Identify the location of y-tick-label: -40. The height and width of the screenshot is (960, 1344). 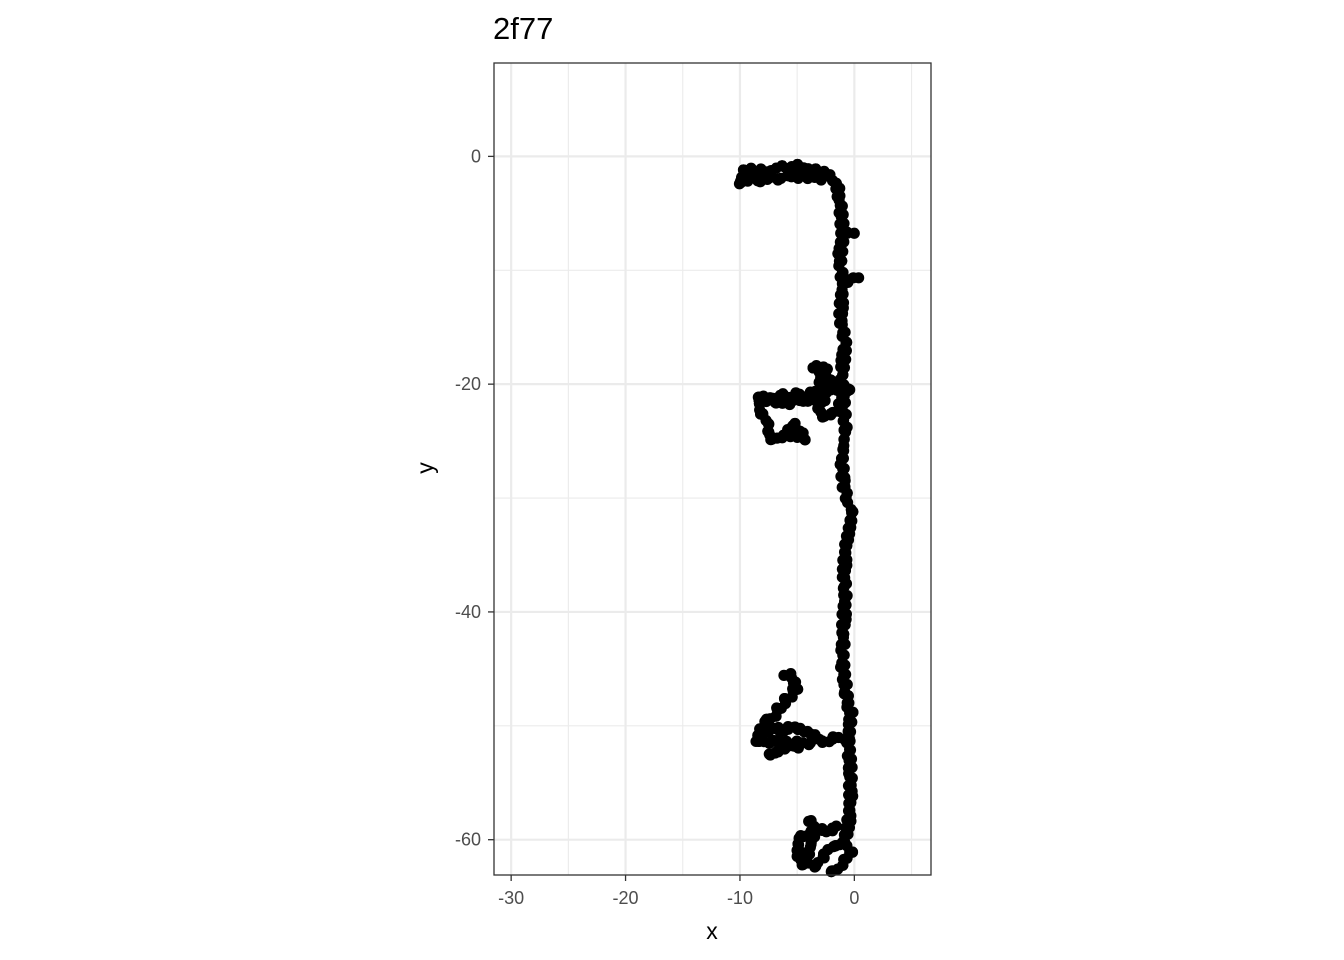
(468, 612).